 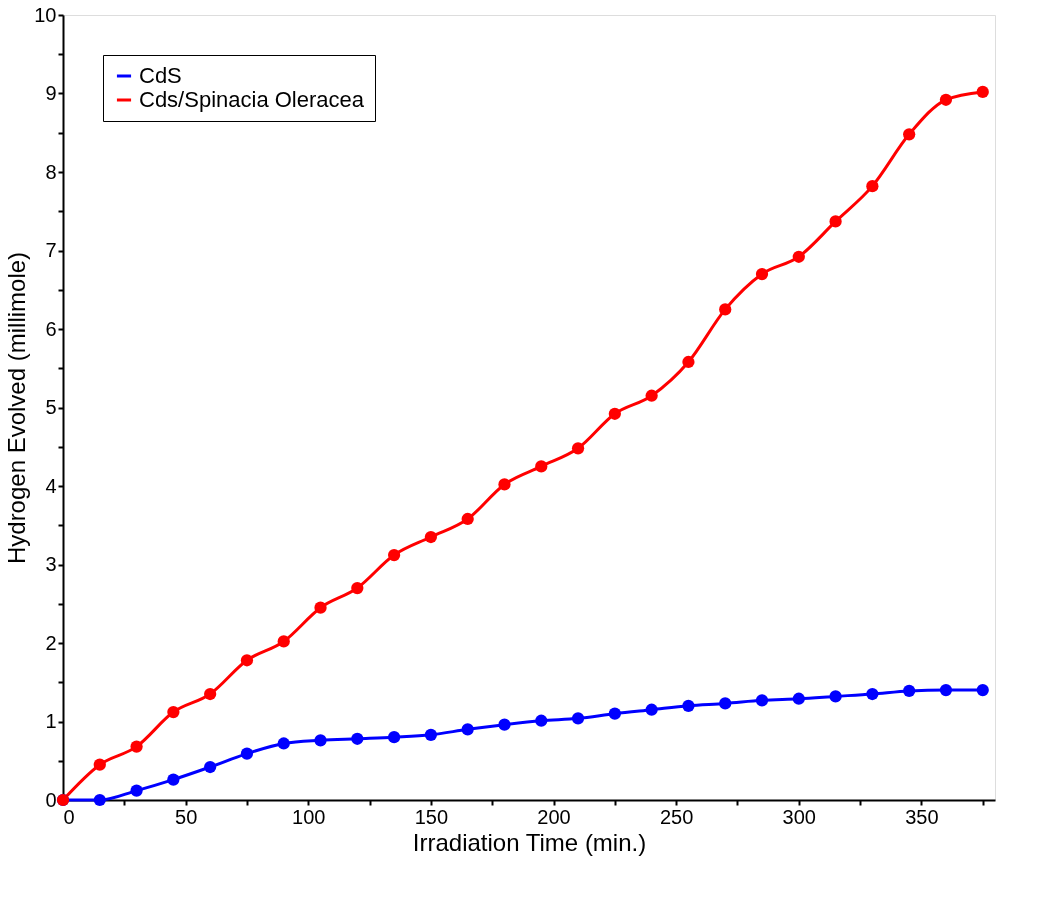 I want to click on y-tick-label: 6, so click(x=51, y=328).